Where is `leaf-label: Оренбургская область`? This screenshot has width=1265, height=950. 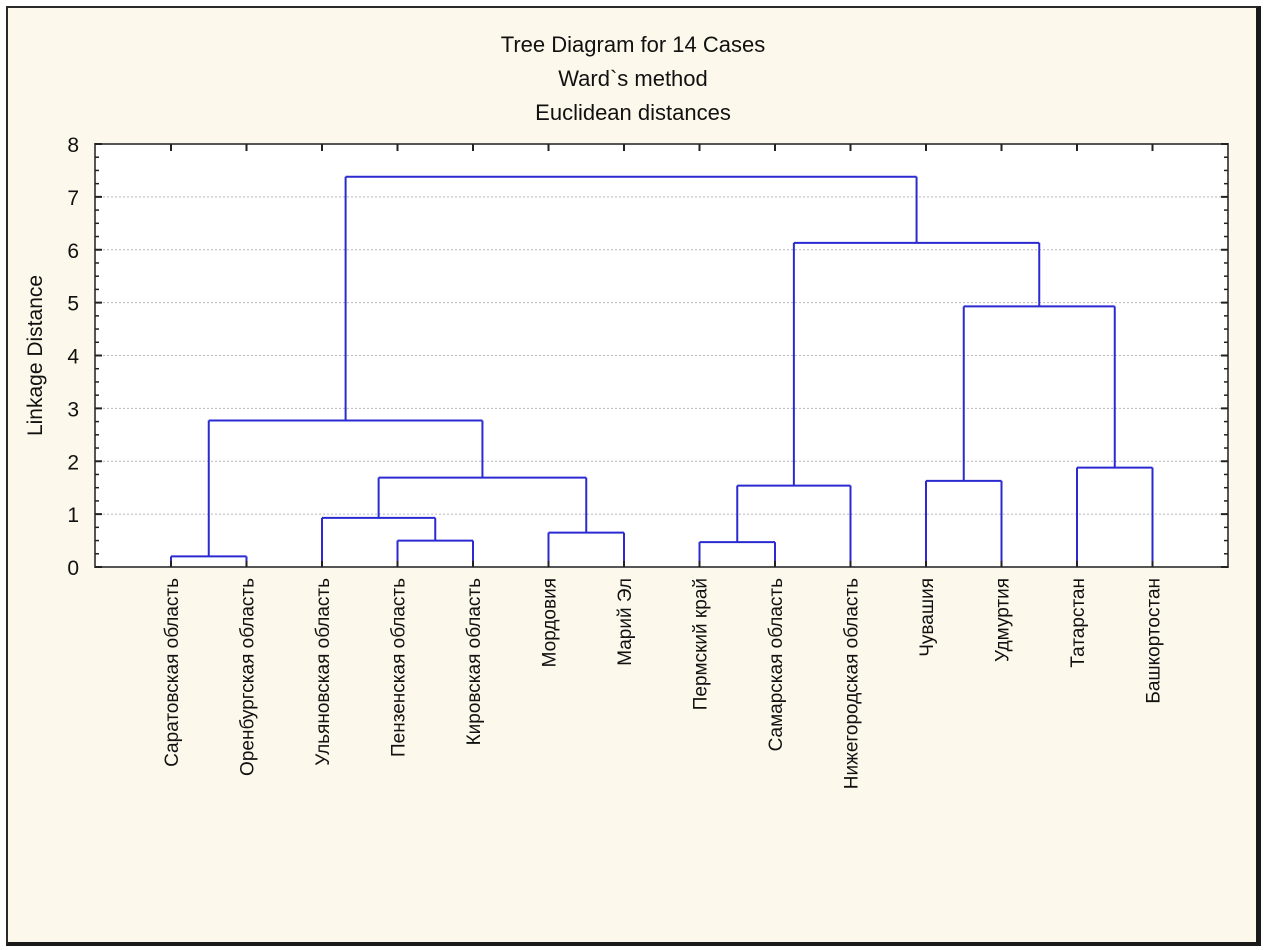 leaf-label: Оренбургская область is located at coordinates (248, 677).